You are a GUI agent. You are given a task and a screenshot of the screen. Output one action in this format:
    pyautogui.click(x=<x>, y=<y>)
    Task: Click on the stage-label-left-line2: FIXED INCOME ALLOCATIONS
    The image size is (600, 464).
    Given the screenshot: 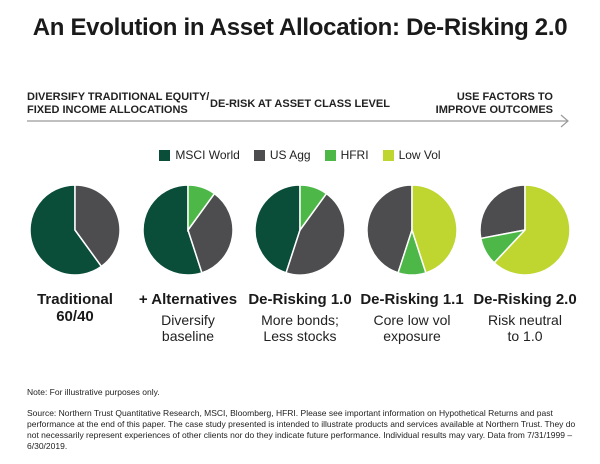 What is the action you would take?
    pyautogui.click(x=107, y=110)
    